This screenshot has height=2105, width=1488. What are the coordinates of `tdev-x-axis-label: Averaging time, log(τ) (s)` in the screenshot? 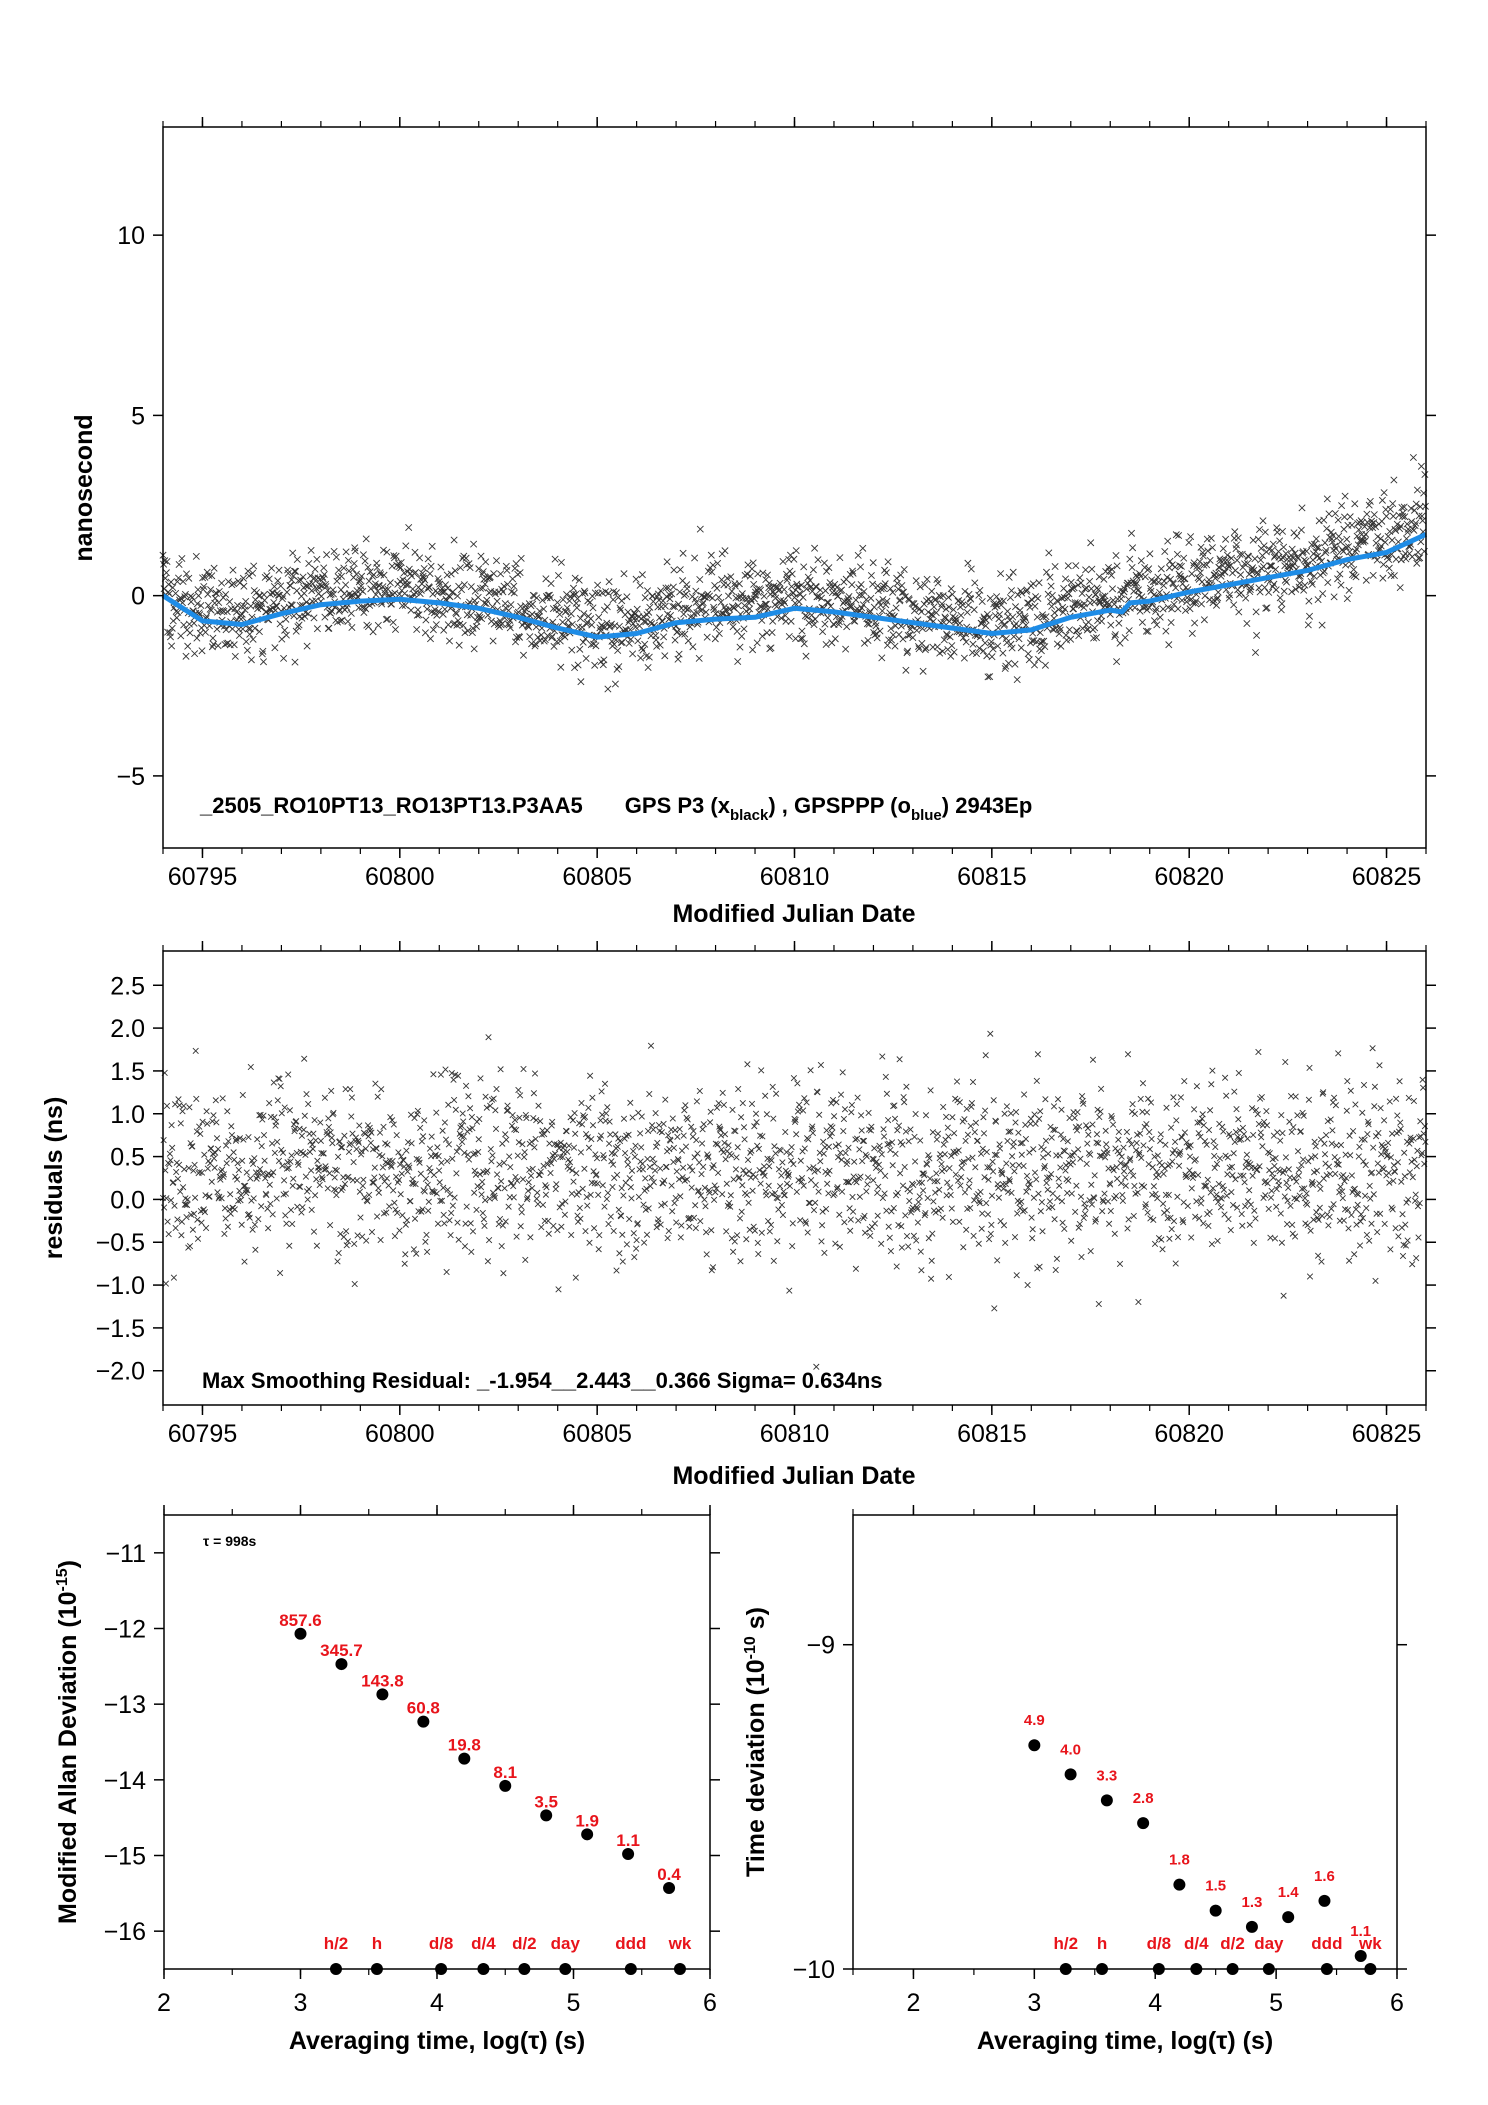 It's located at (1125, 2041).